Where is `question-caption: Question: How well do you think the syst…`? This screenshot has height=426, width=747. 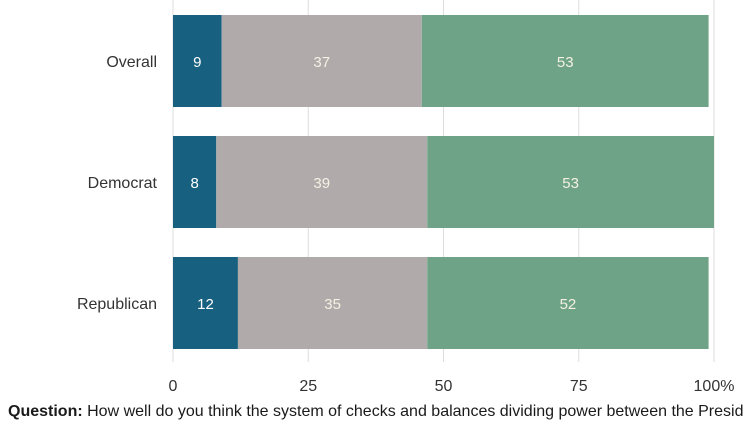 question-caption: Question: How well do you think the syst… is located at coordinates (375, 411).